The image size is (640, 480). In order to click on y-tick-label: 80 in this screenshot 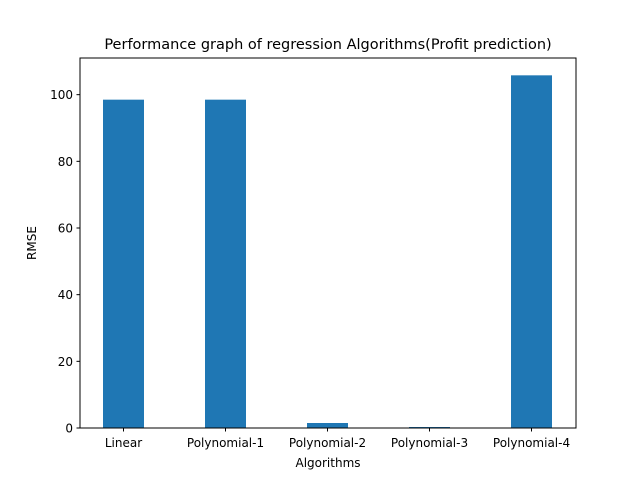, I will do `click(65, 162)`.